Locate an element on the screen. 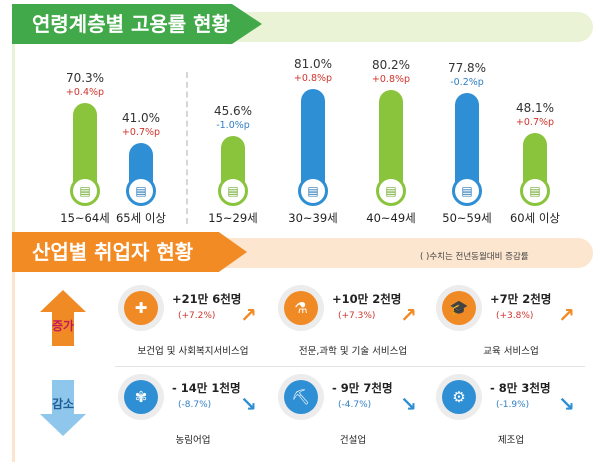 The image size is (600, 471). industry-section-title: 산업별 취업자 현황 is located at coordinates (129, 252).